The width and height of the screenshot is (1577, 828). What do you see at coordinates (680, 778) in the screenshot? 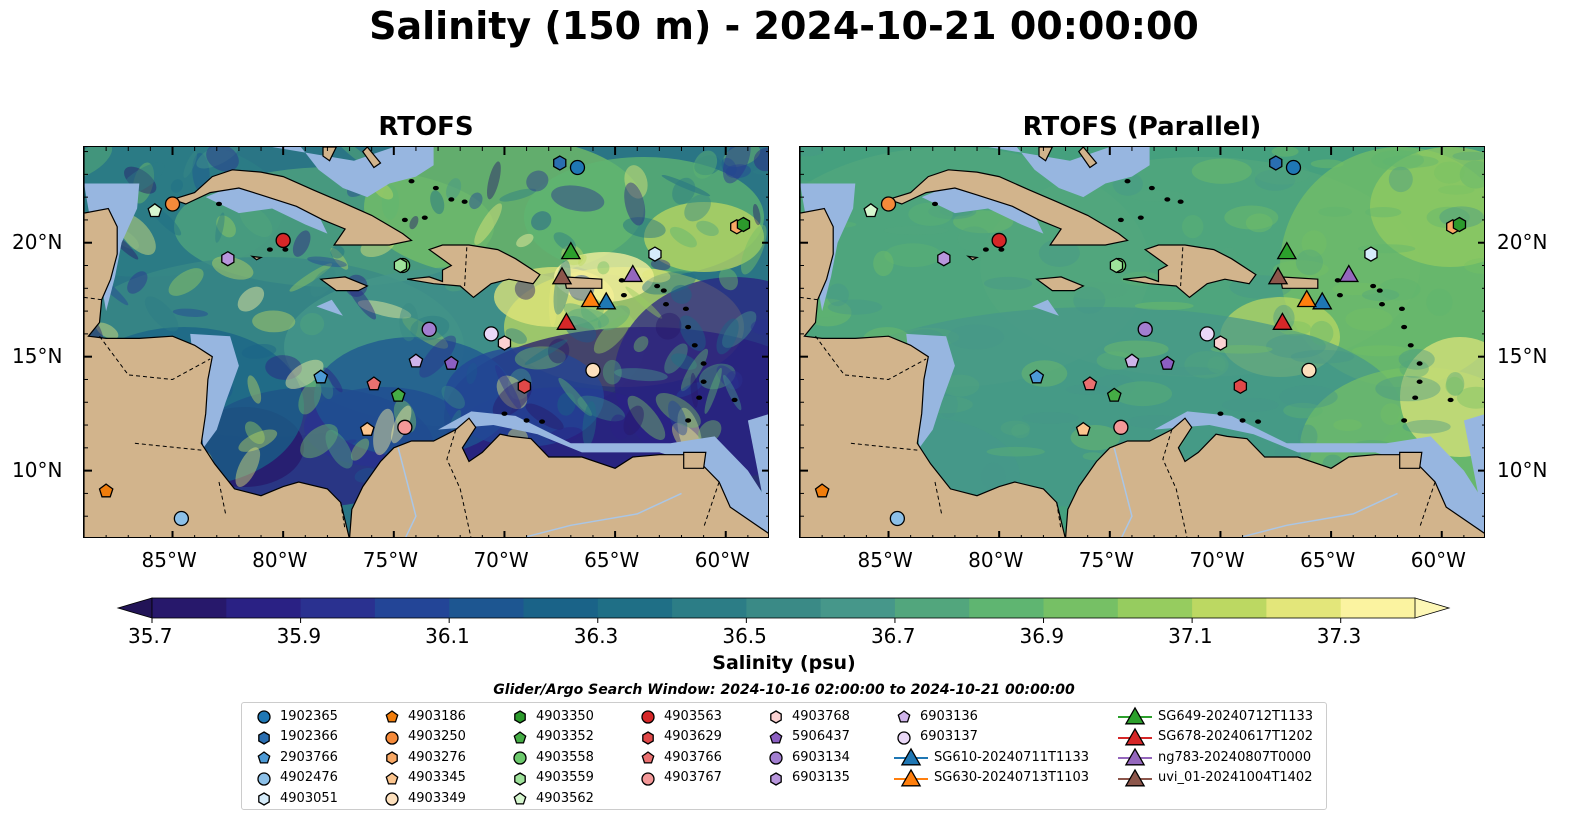
I see `legend-item: 4903767` at bounding box center [680, 778].